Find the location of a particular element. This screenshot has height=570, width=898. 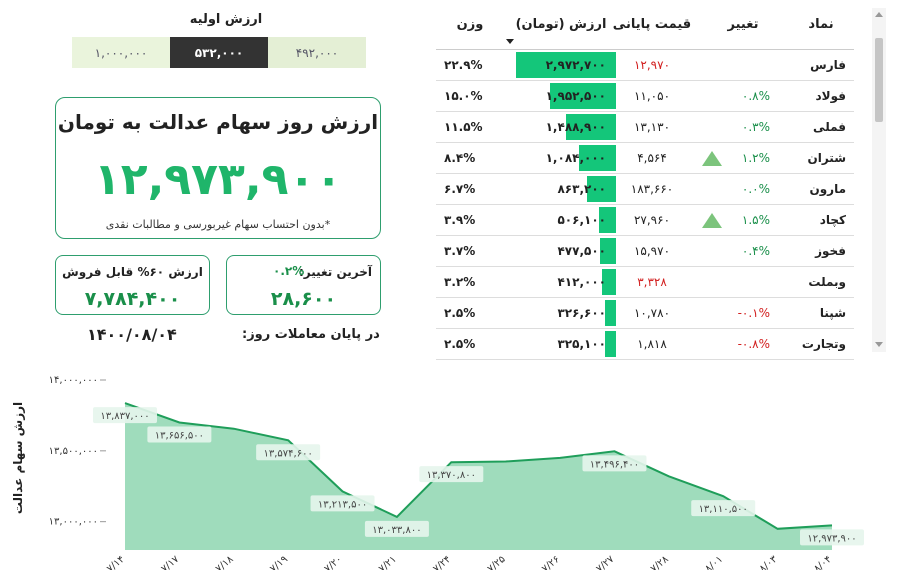

svg-text: ۱۳,۶۵۶,۵۰۰ is located at coordinates (179, 436).